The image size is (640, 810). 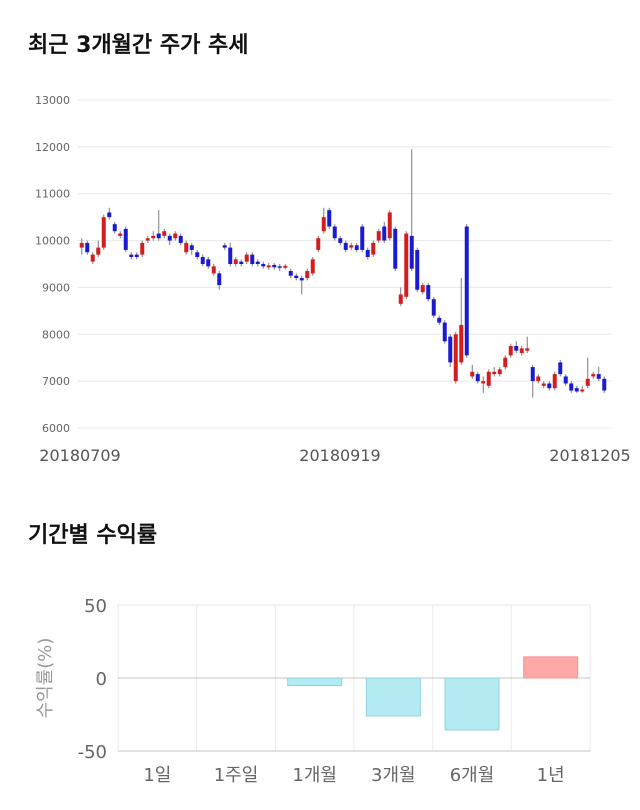 What do you see at coordinates (101, 679) in the screenshot?
I see `return-y-tick-label: 0` at bounding box center [101, 679].